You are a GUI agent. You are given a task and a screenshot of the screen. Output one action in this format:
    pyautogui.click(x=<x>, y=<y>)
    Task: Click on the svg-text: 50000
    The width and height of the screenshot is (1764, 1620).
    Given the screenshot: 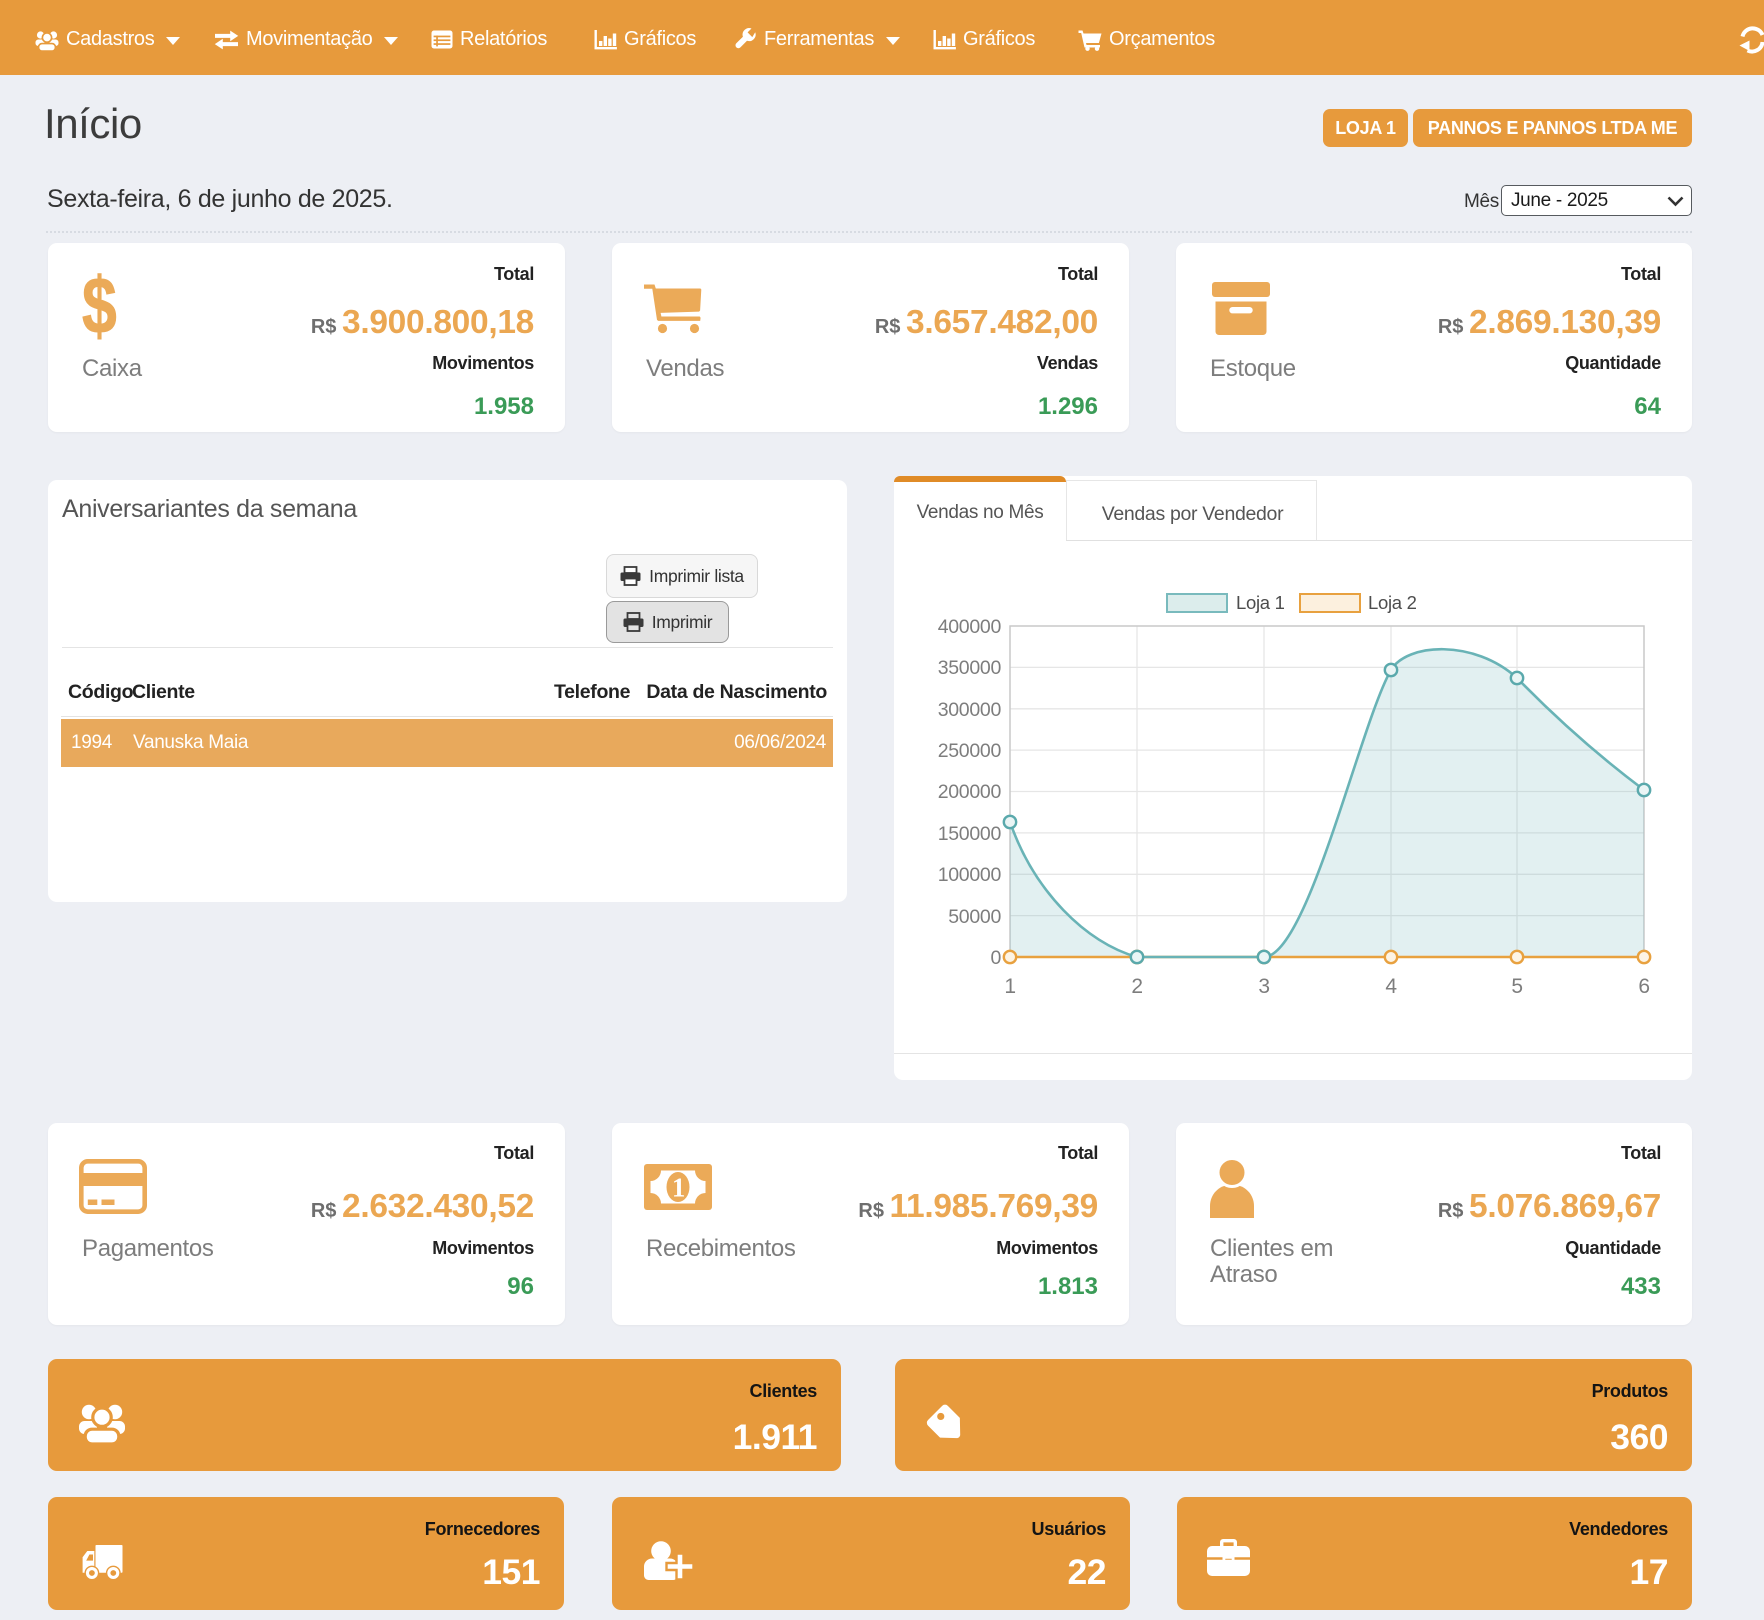 What is the action you would take?
    pyautogui.click(x=974, y=917)
    